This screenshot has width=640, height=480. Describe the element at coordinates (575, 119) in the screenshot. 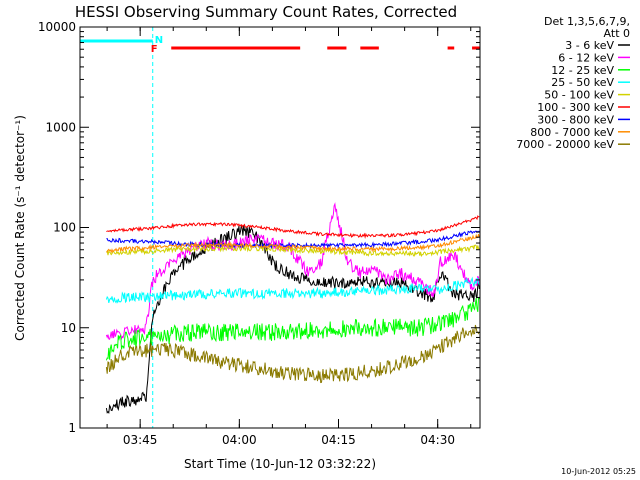

I see `legend-label-6: 300 - 800 keV` at that location.